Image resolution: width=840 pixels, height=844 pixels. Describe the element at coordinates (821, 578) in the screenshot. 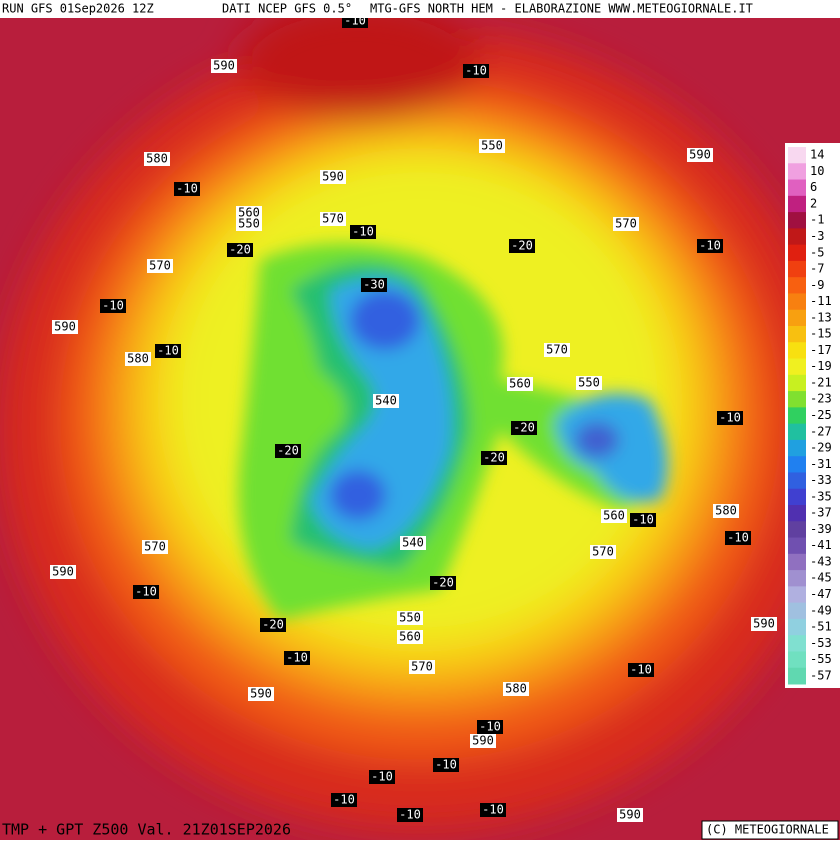

I see `legend-label: -45` at that location.